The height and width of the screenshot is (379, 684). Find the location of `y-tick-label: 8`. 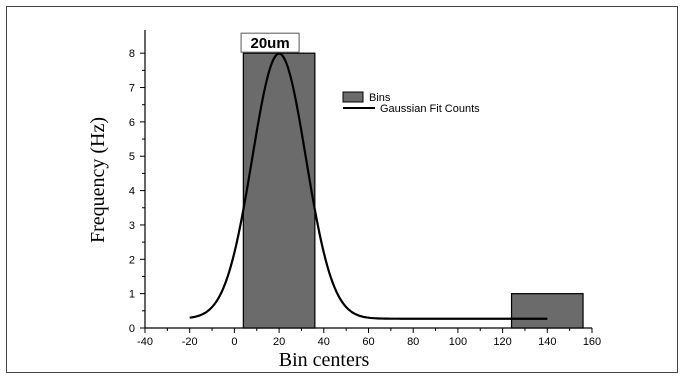

y-tick-label: 8 is located at coordinates (132, 54).